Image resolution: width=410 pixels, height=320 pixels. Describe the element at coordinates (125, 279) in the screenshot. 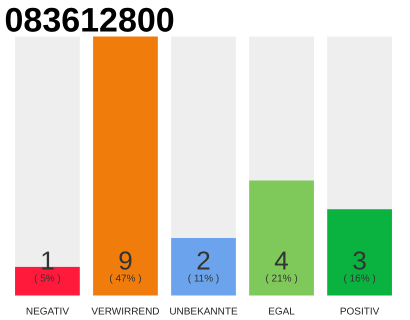

I see `annotation: ( 47% )` at that location.